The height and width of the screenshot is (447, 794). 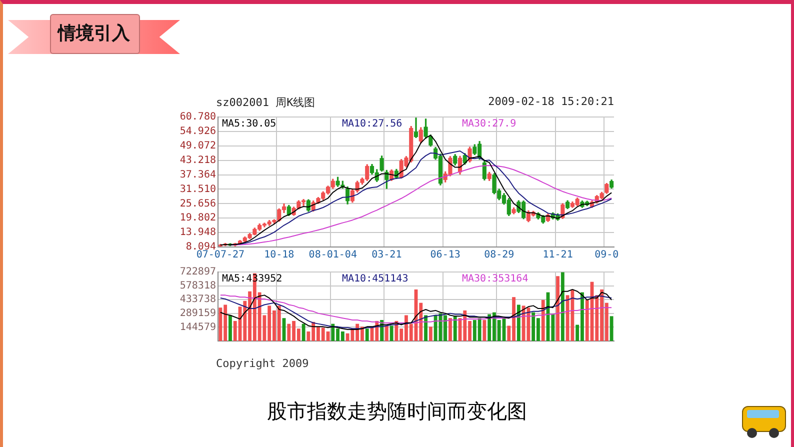 I want to click on text: MA30:27.9, so click(x=489, y=124).